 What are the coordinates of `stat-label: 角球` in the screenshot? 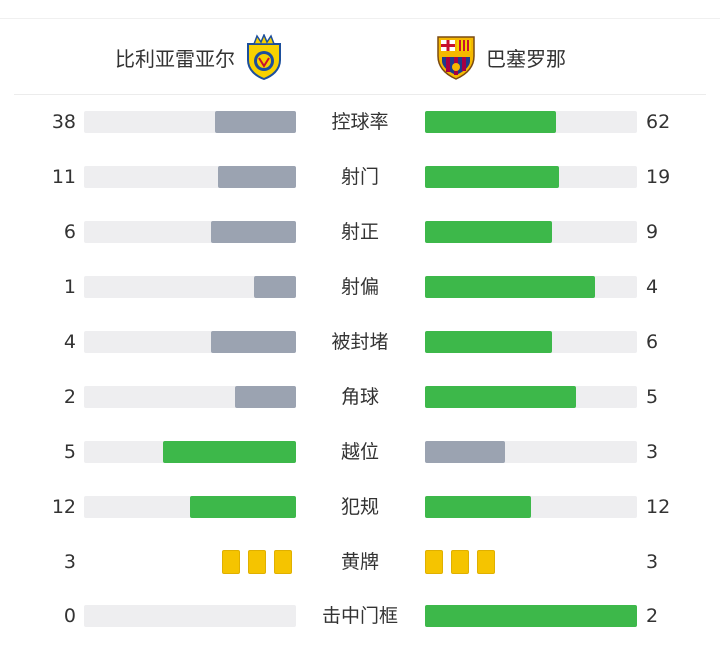 It's located at (359, 397).